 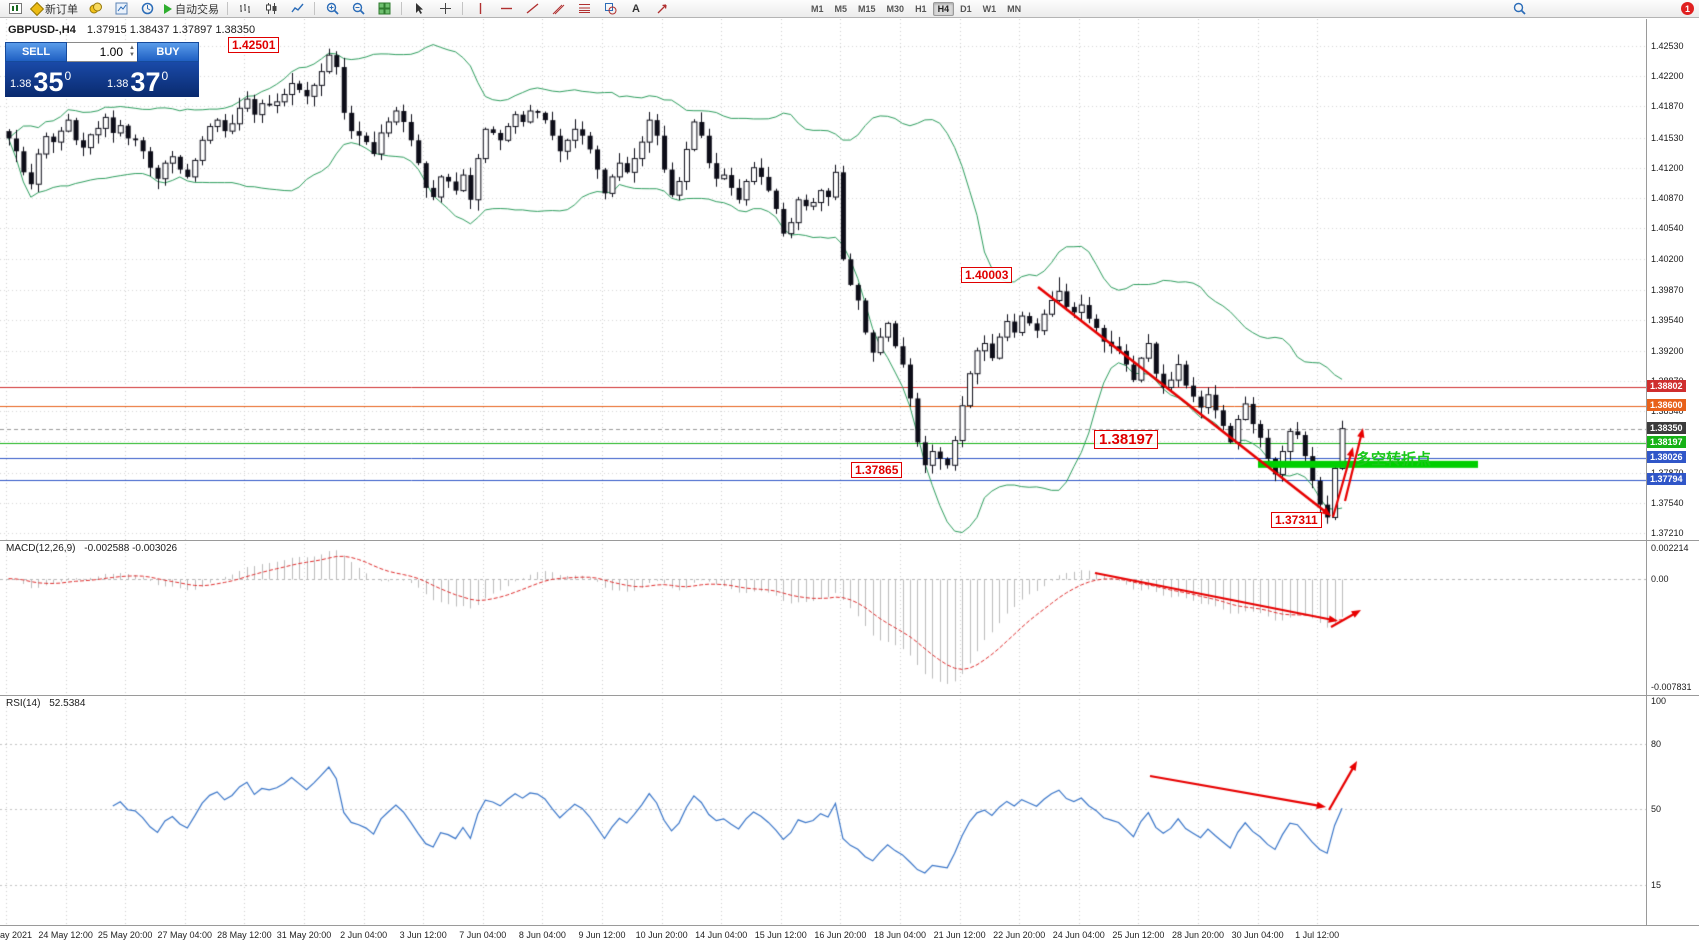 I want to click on chart-symbol-timeframe: GBPUSD-,H4, so click(x=42, y=30).